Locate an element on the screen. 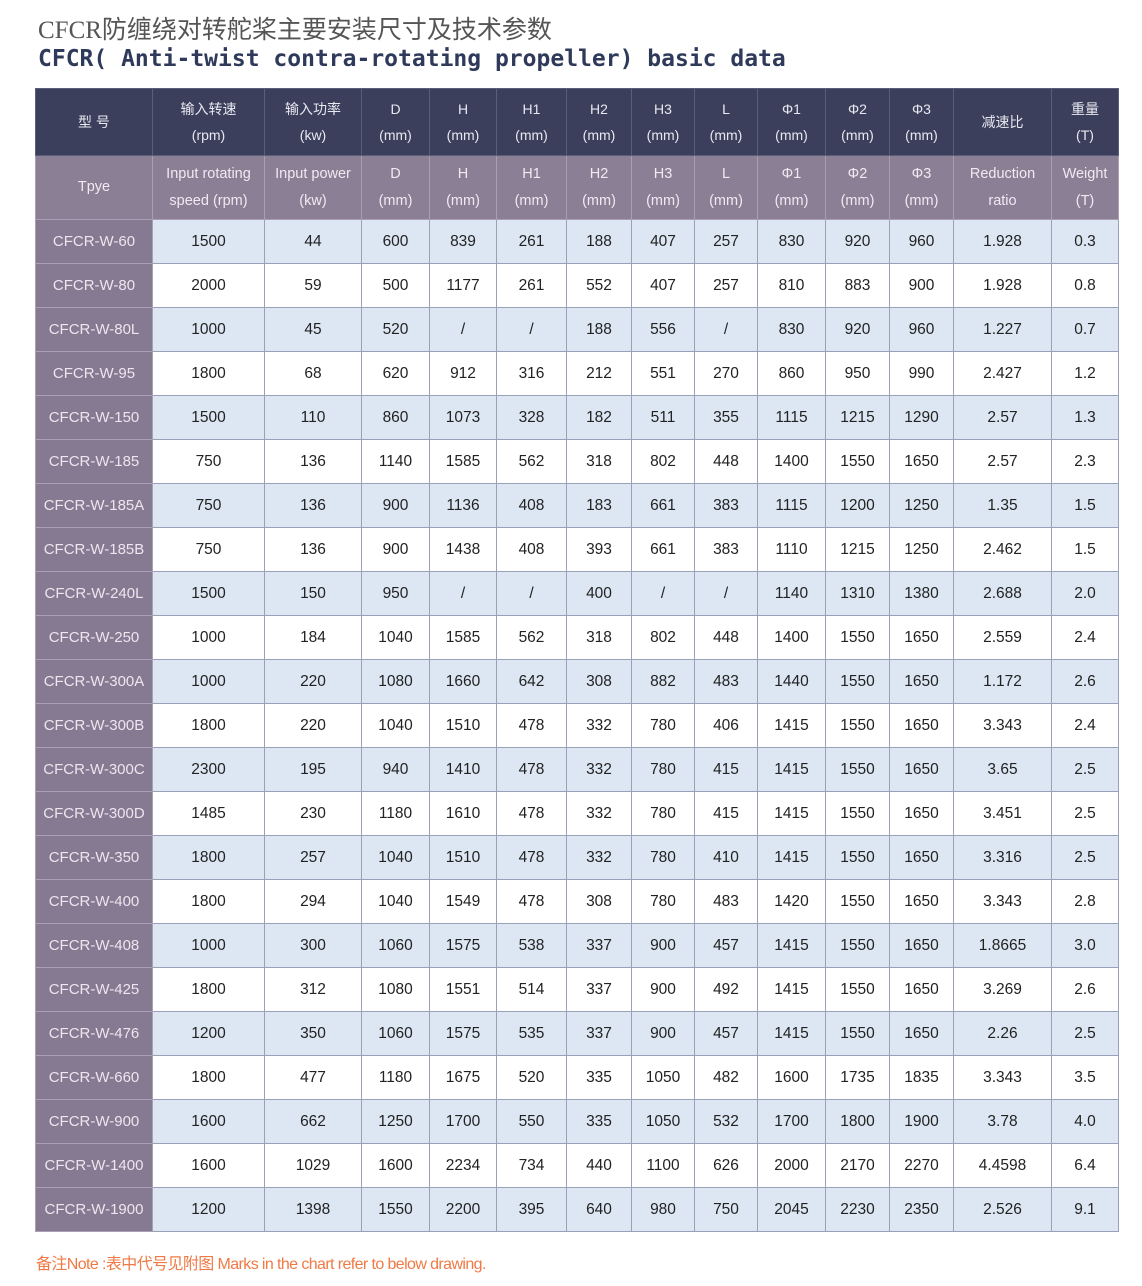  value-cell: 110 is located at coordinates (313, 417).